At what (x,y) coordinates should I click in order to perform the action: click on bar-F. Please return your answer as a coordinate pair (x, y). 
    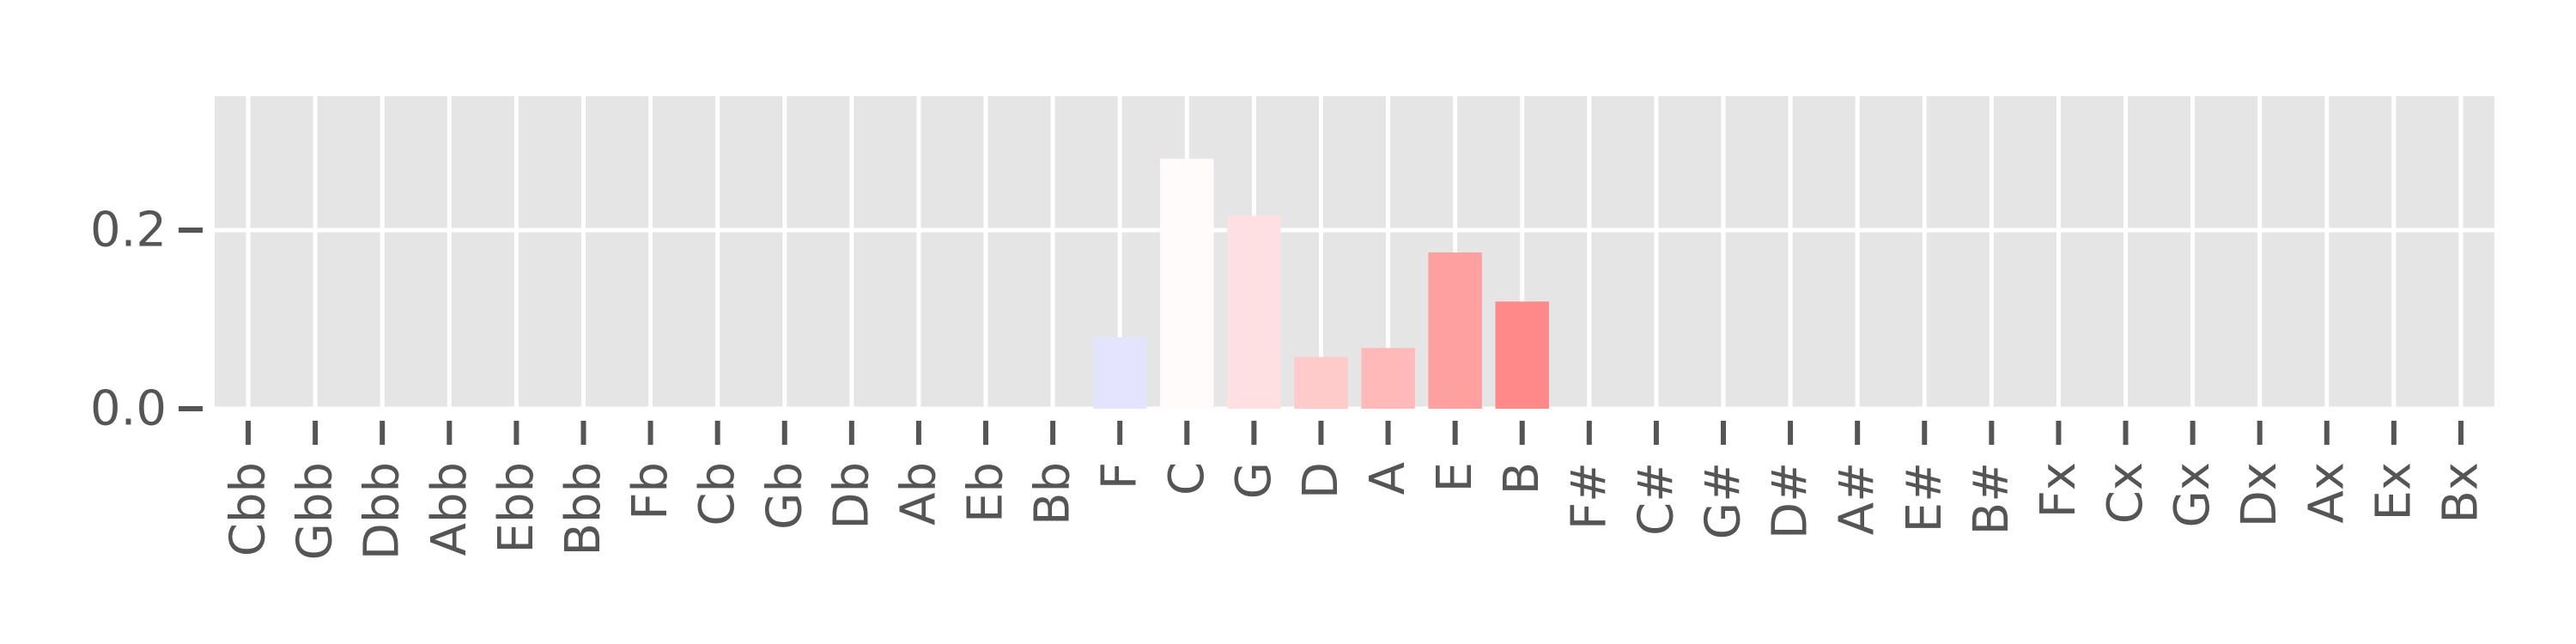
    Looking at the image, I should click on (1119, 373).